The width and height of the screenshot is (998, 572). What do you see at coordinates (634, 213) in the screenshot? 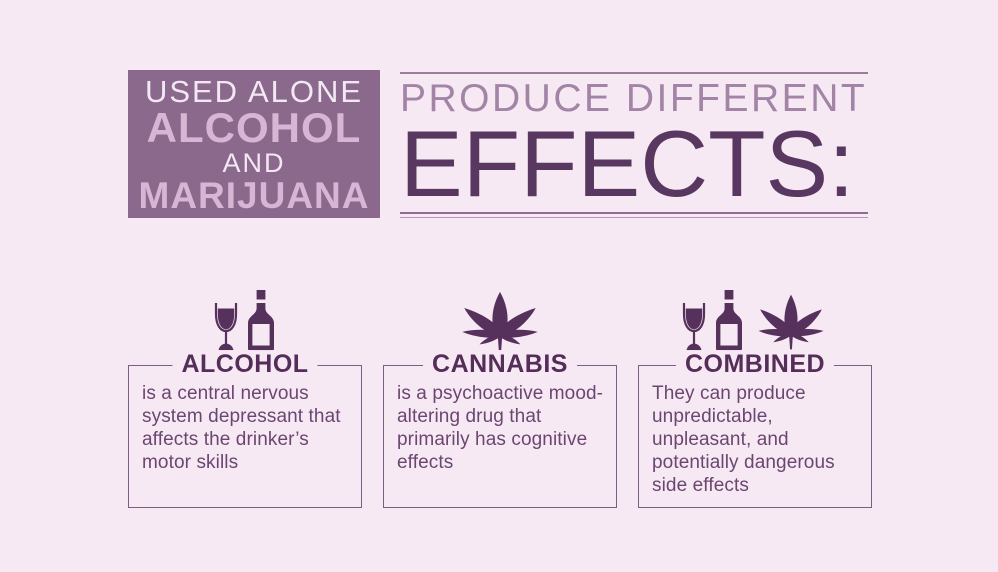
I see `title-underline` at bounding box center [634, 213].